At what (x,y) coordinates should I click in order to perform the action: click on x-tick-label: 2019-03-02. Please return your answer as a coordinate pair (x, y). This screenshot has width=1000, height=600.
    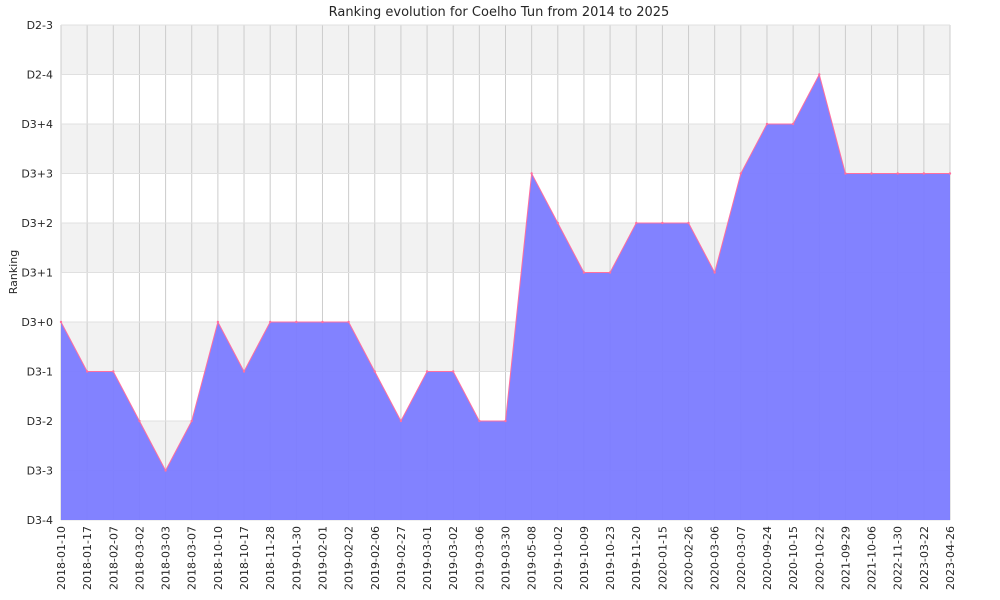
    Looking at the image, I should click on (453, 558).